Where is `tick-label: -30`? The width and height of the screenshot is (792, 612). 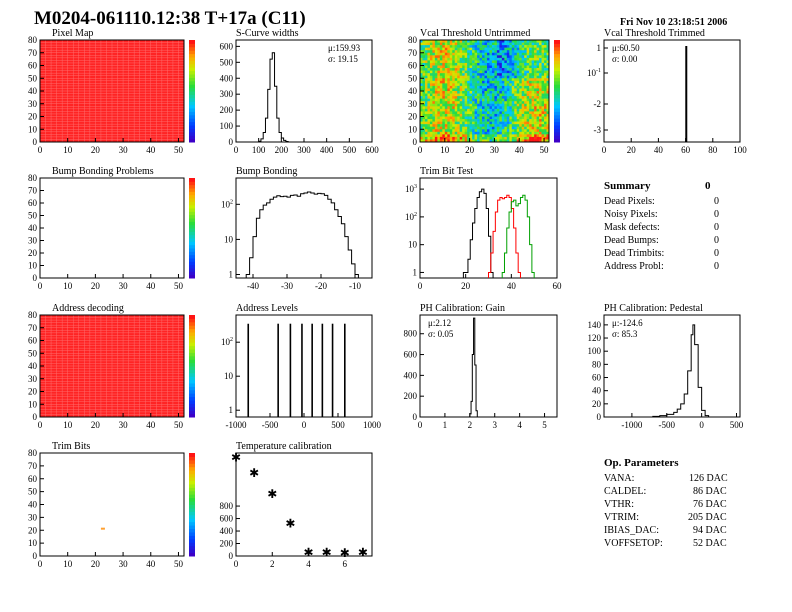
tick-label: -30 is located at coordinates (287, 286).